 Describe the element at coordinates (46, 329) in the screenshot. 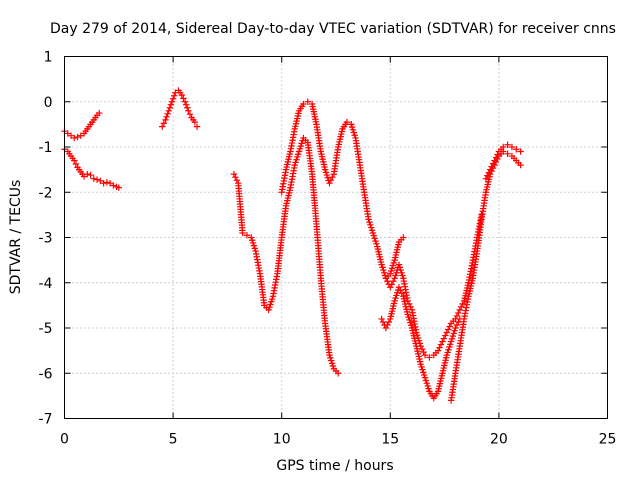

I see `y-tick-label: -5` at that location.